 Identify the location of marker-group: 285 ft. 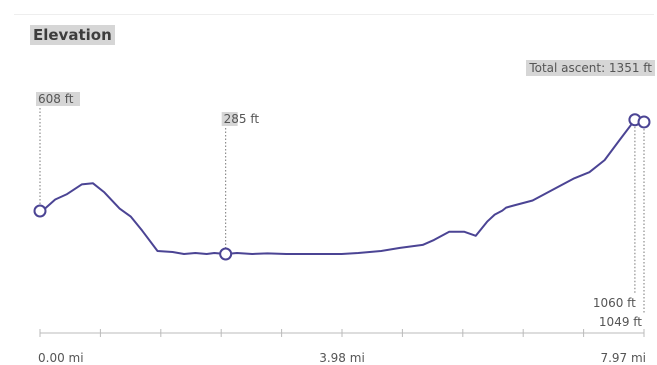
(239, 186).